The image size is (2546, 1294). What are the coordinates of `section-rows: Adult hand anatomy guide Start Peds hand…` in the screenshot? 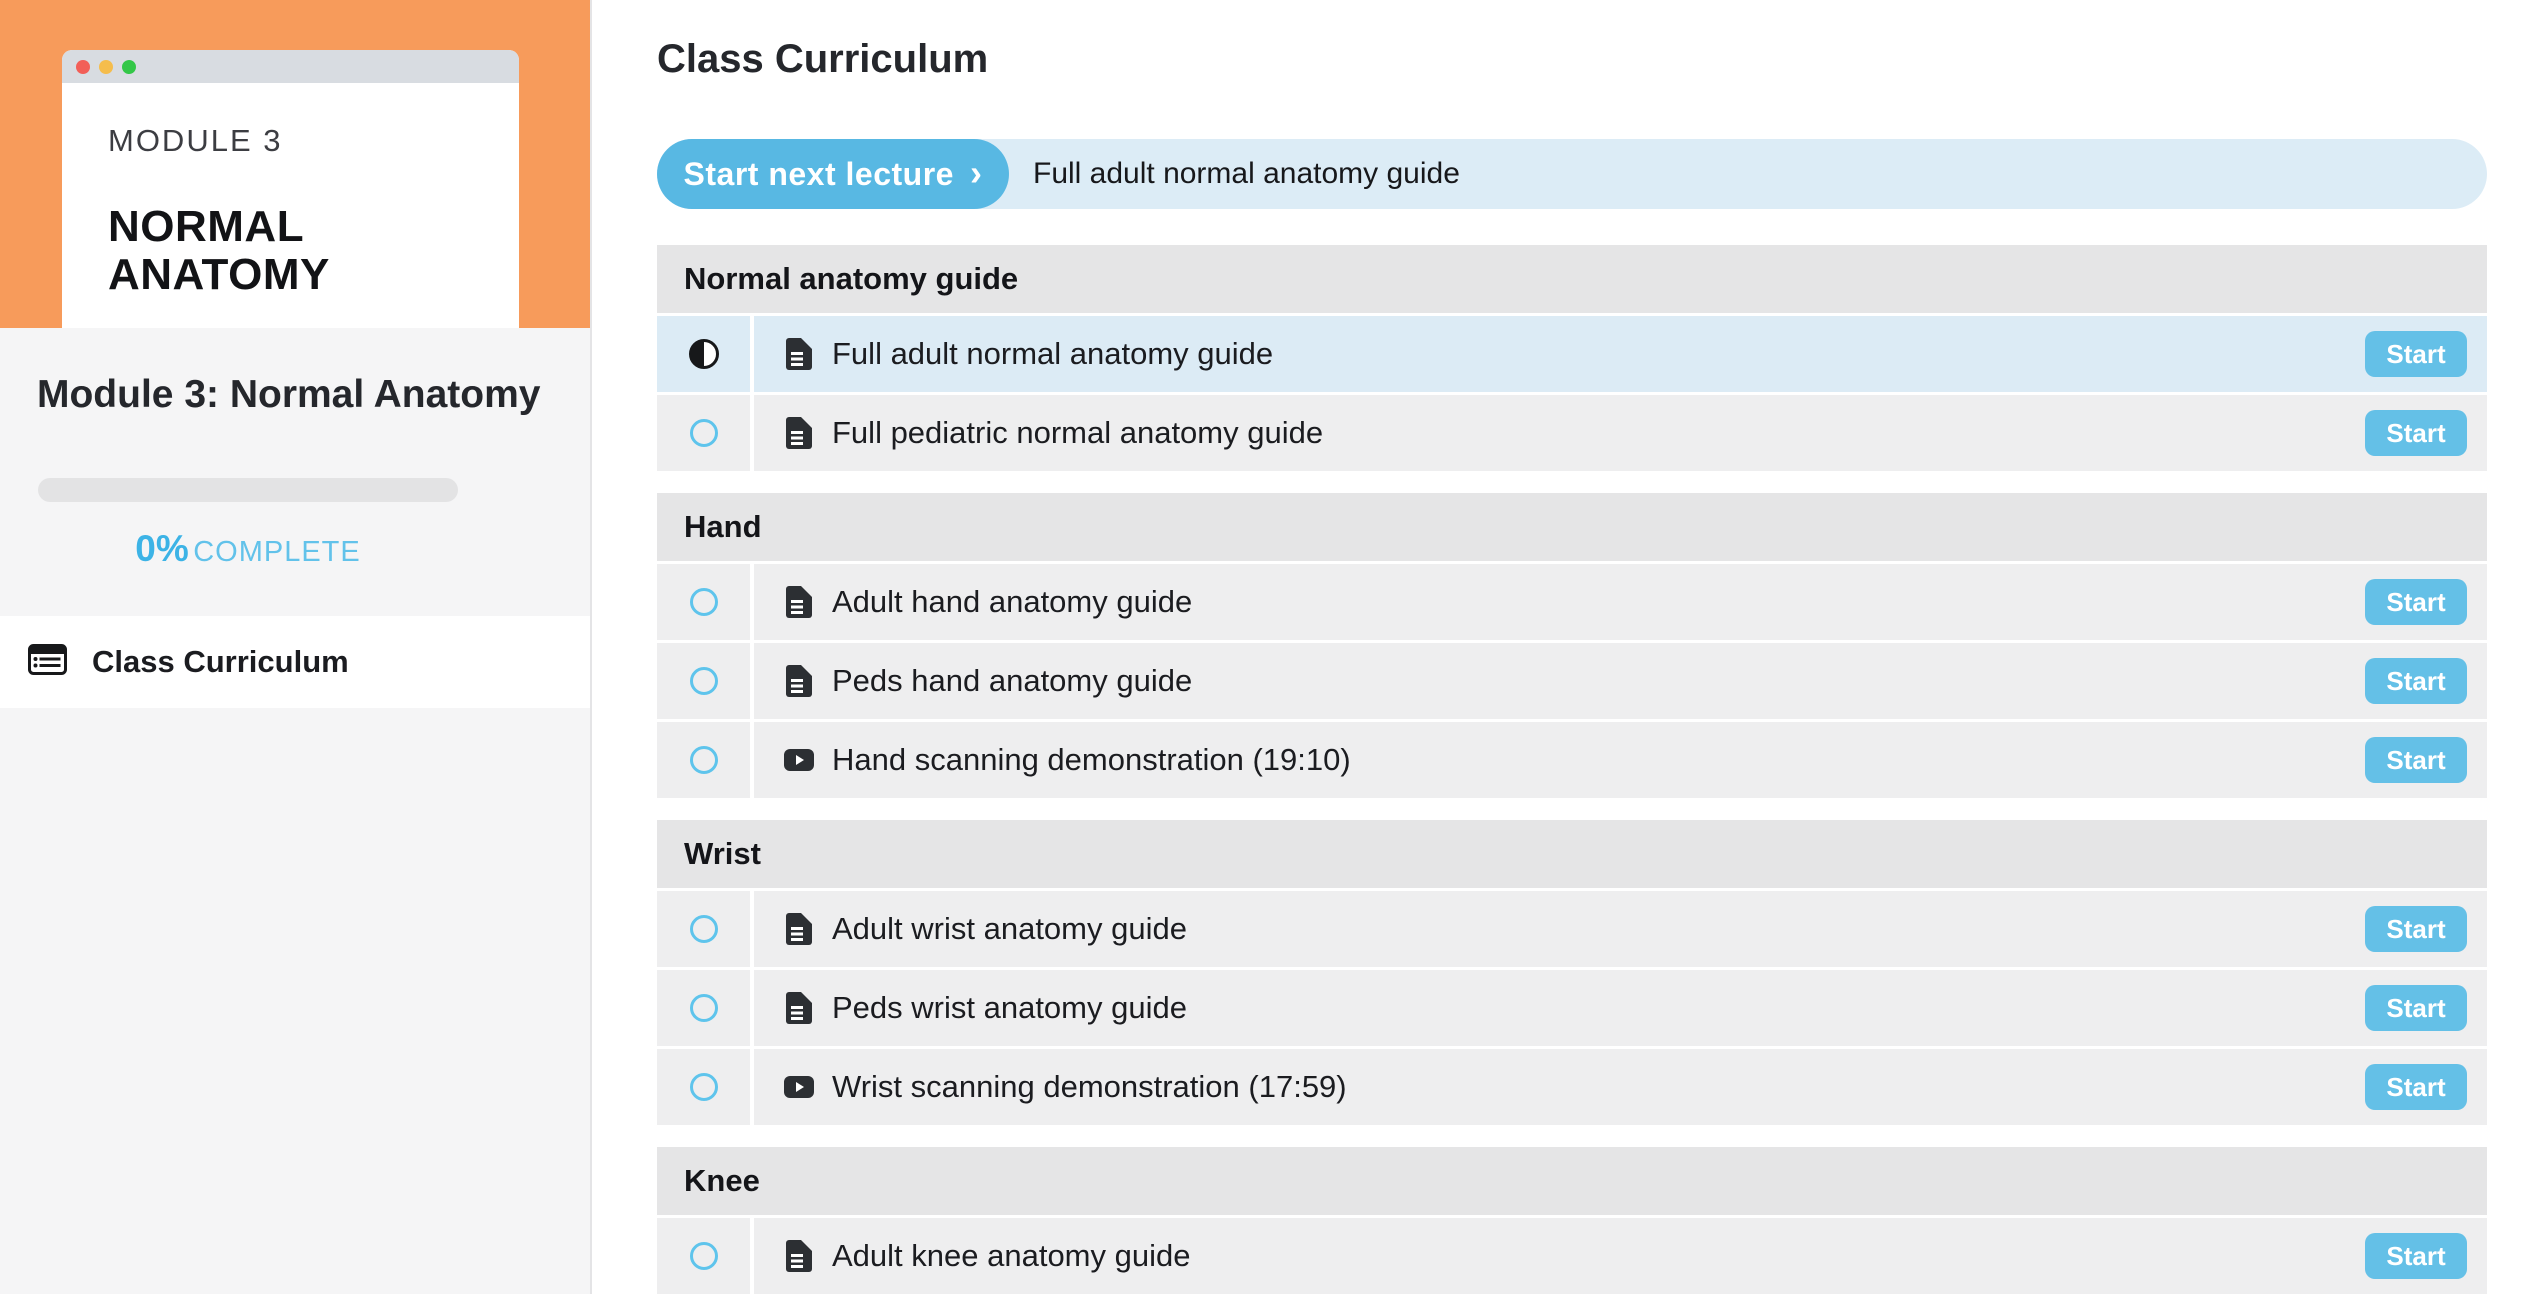 It's located at (1572, 681).